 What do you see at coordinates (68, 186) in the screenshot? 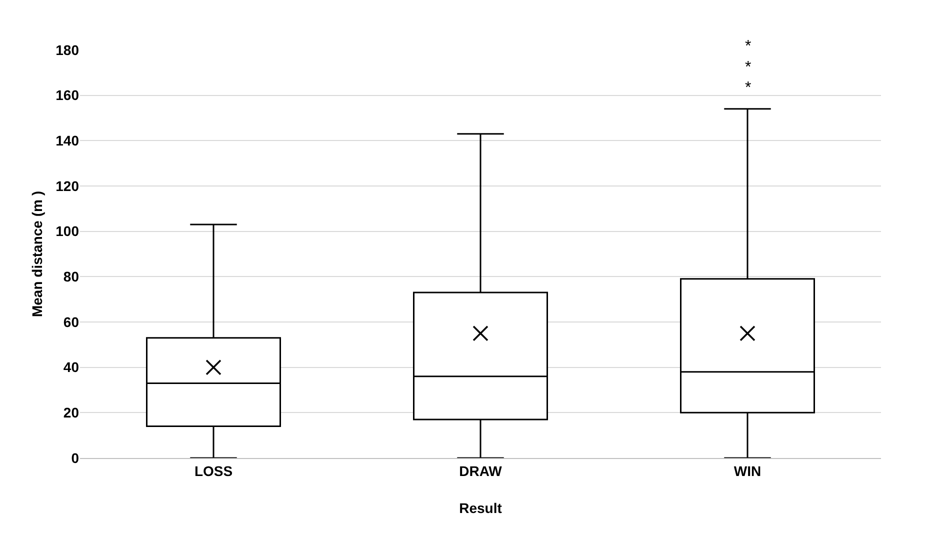
I see `y-tick-label: 120` at bounding box center [68, 186].